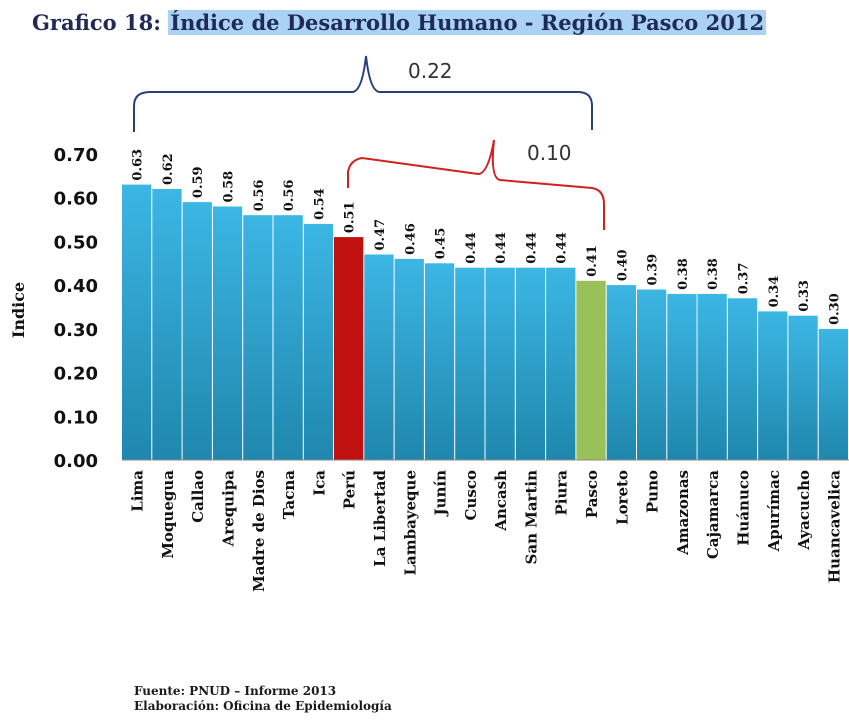  Describe the element at coordinates (549, 153) in the screenshot. I see `annotation-gap-mid: 0.10` at that location.